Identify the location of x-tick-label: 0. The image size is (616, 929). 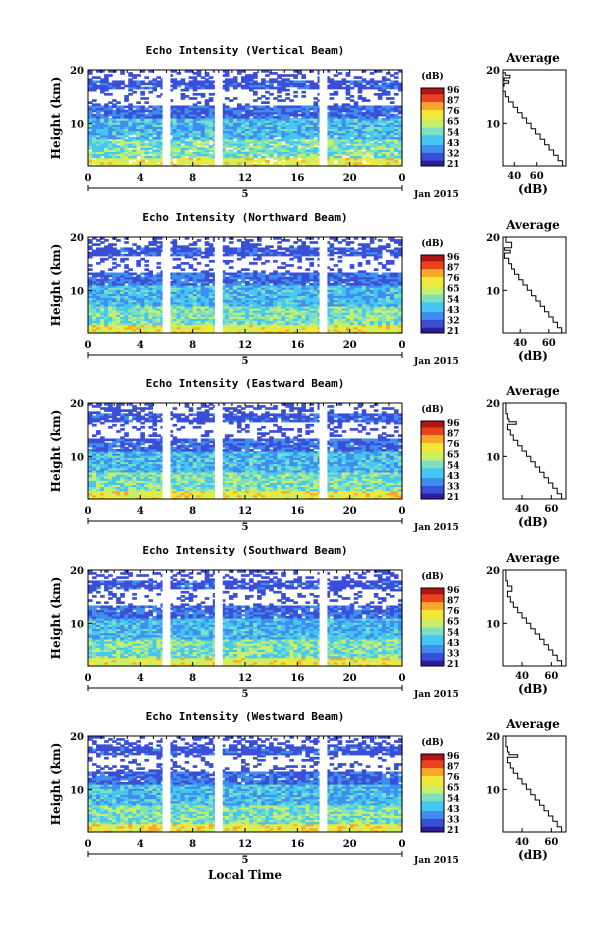
(88, 178).